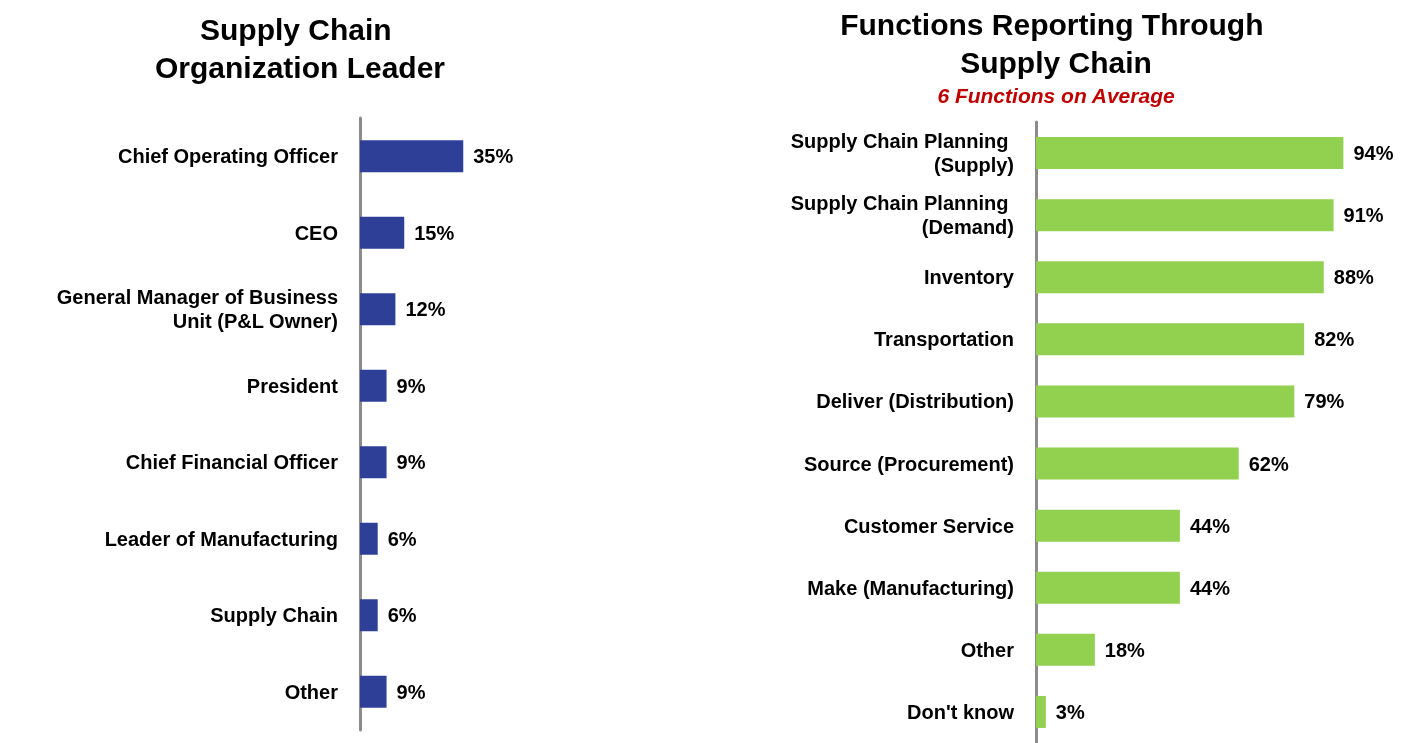  Describe the element at coordinates (1268, 463) in the screenshot. I see `data-label: 62%` at that location.